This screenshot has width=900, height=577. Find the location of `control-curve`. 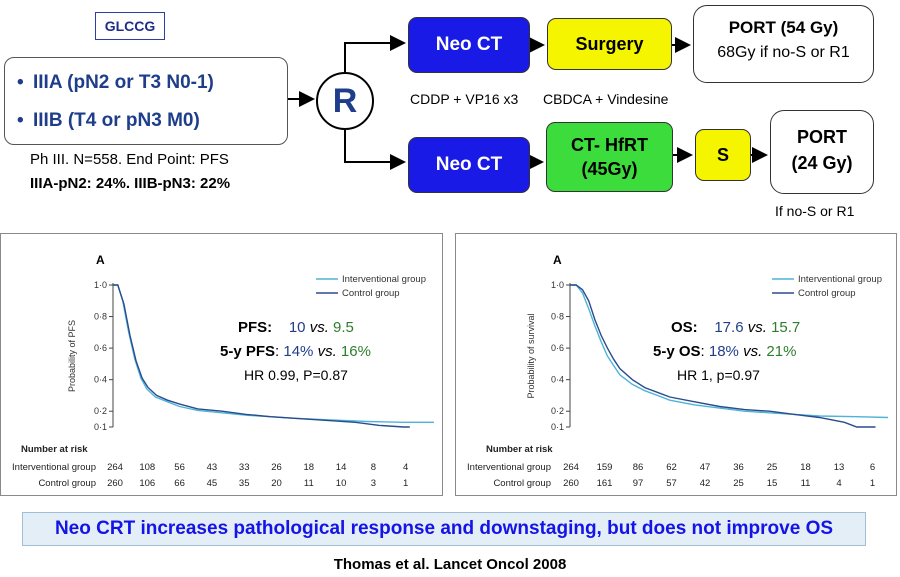

control-curve is located at coordinates (723, 356).